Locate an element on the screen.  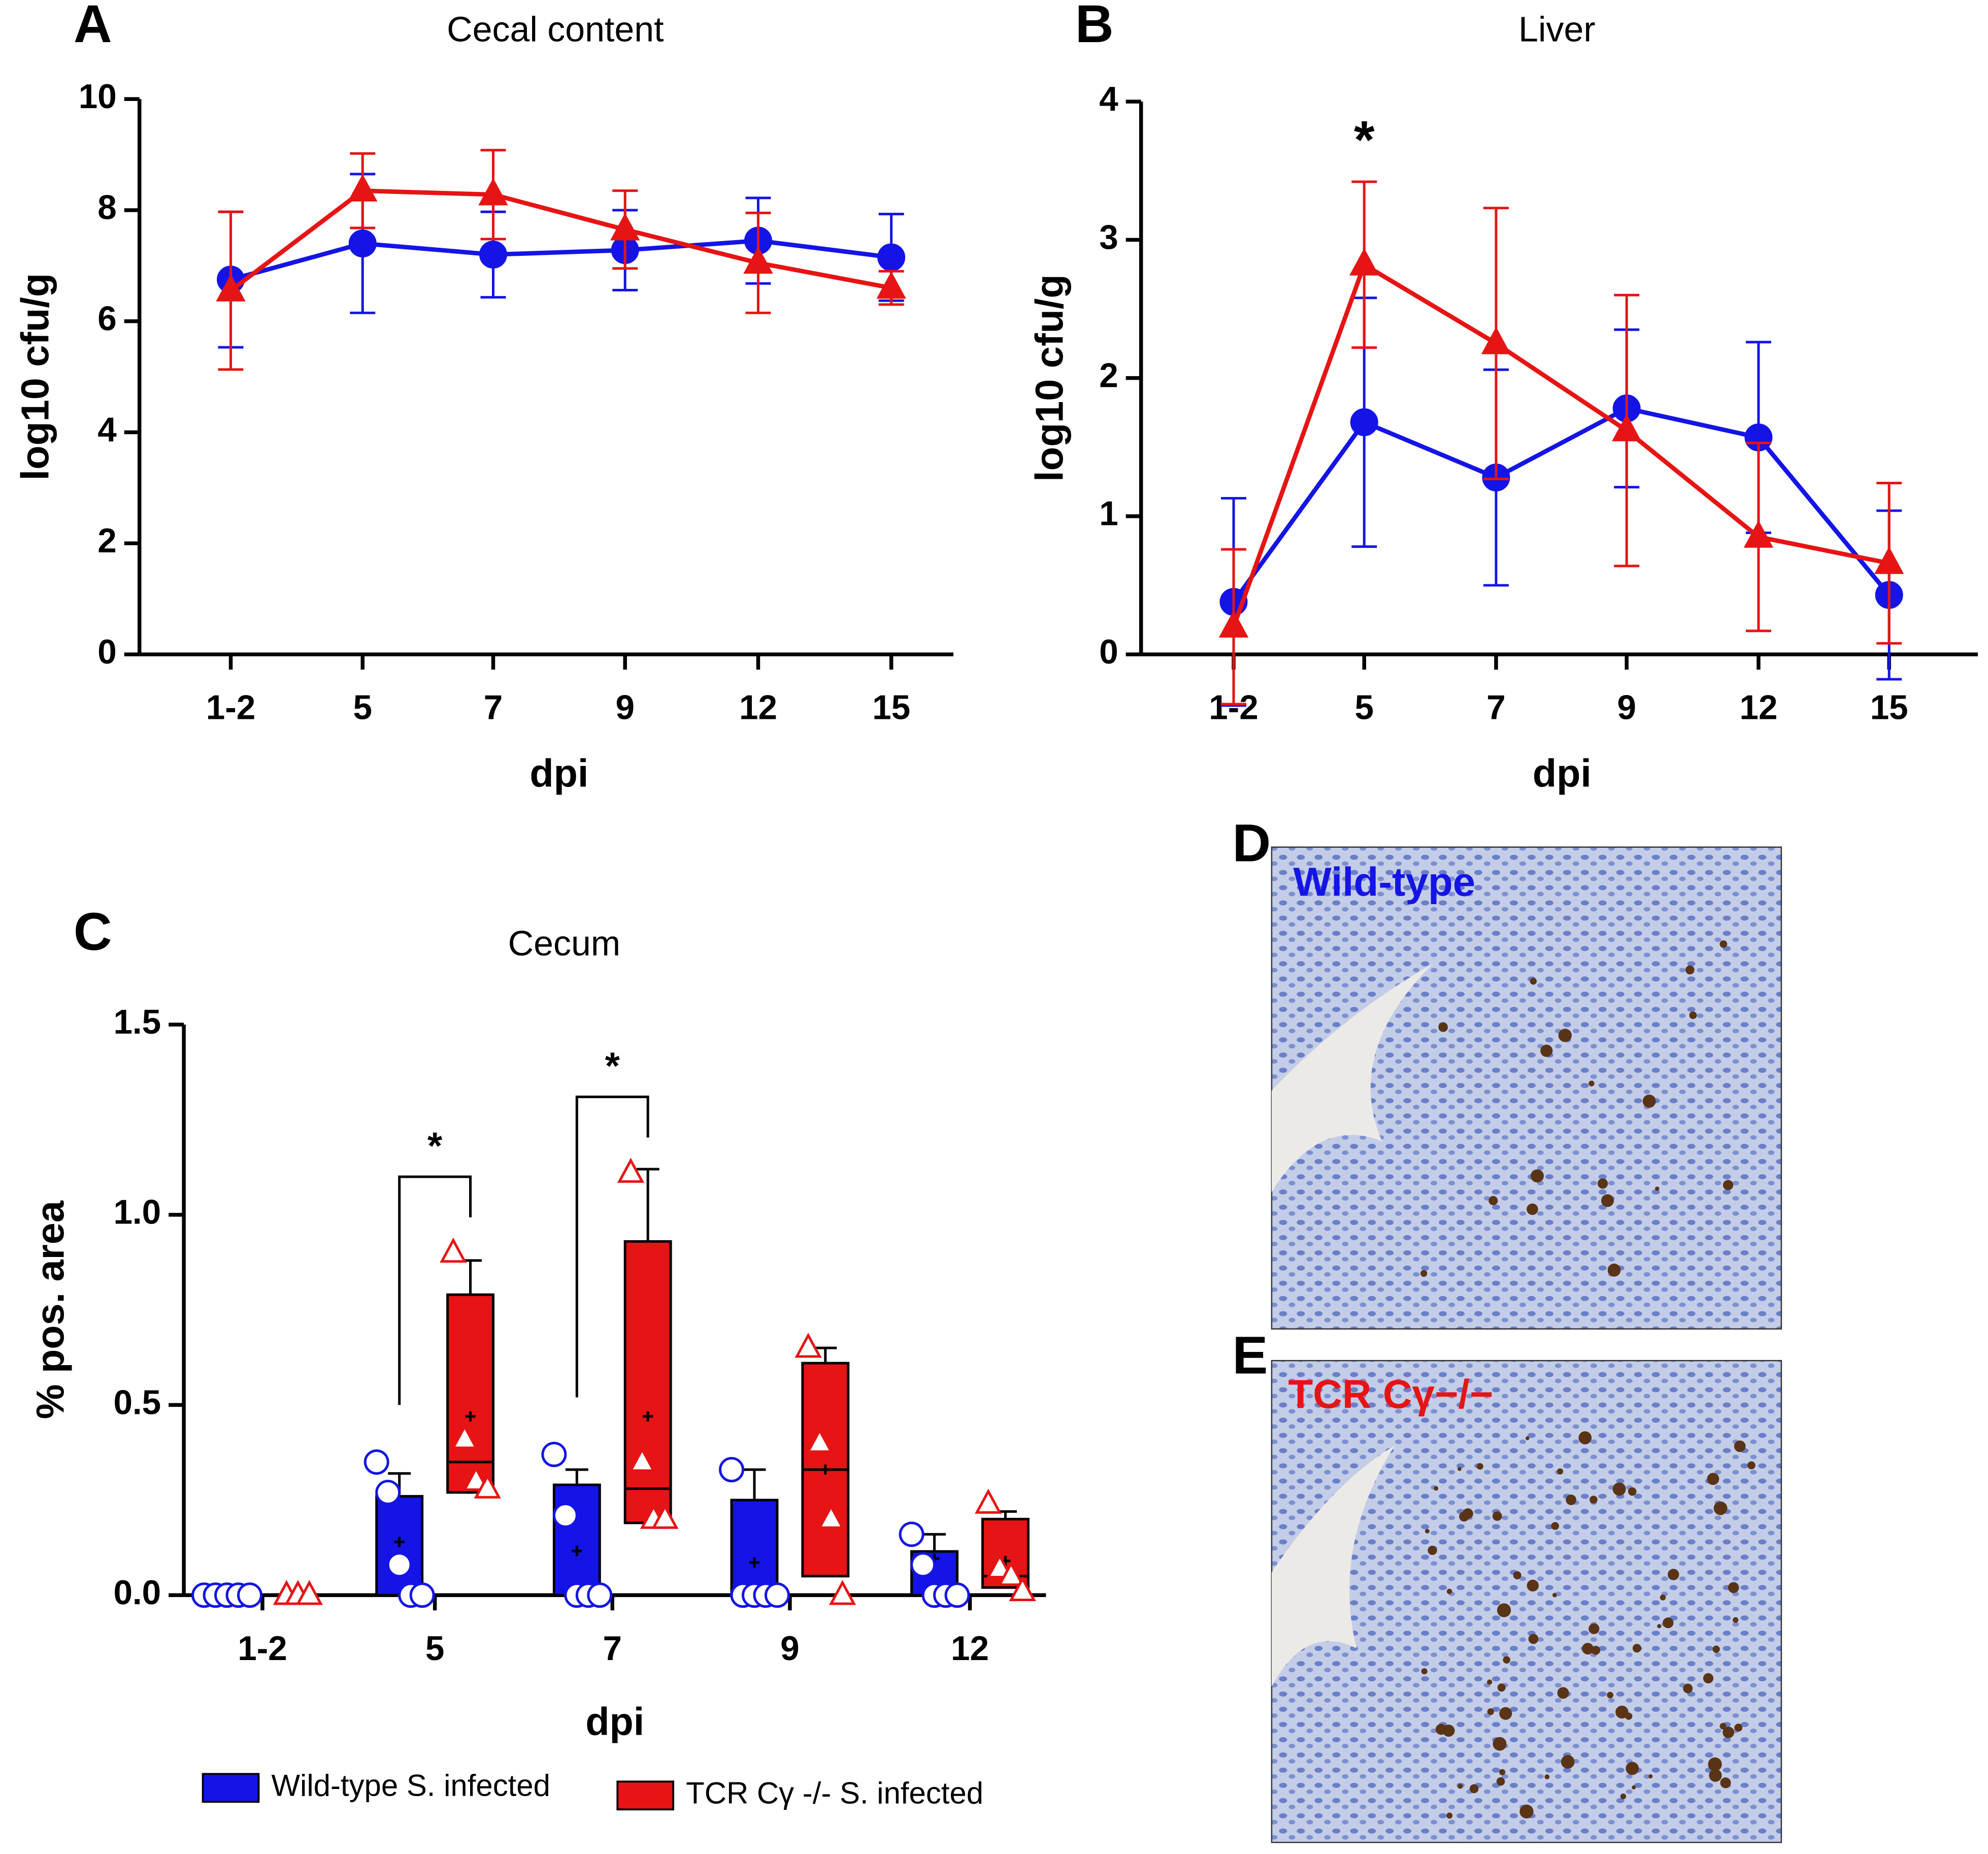
y-tick-label: 8 is located at coordinates (107, 208).